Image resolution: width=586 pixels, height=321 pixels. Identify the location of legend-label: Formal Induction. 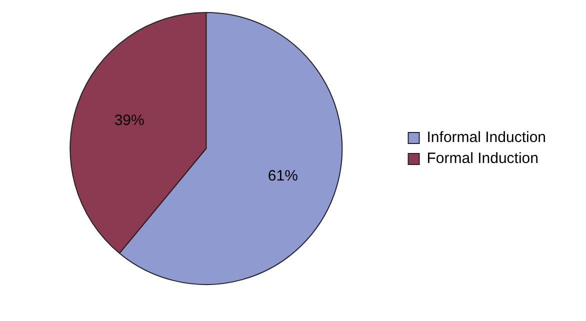
(482, 159).